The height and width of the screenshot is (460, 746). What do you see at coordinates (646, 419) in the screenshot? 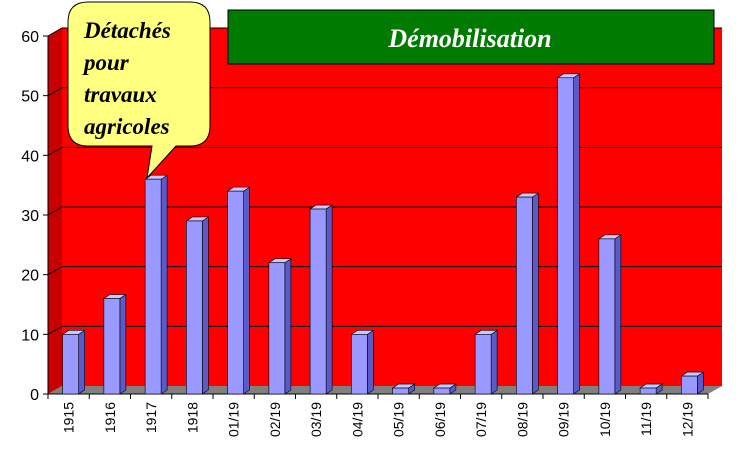
I see `x-tick-label: 11/19` at bounding box center [646, 419].